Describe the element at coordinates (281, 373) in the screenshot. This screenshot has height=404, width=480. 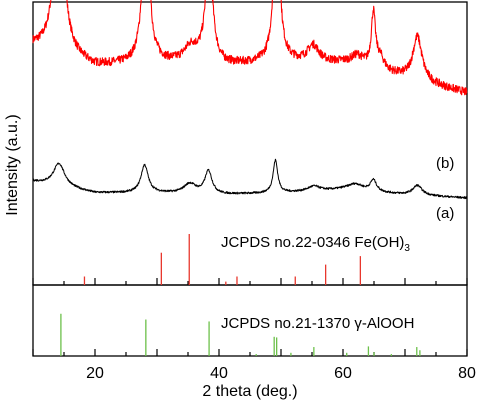
I see `x-tick-labels: 20 40 60 80` at that location.